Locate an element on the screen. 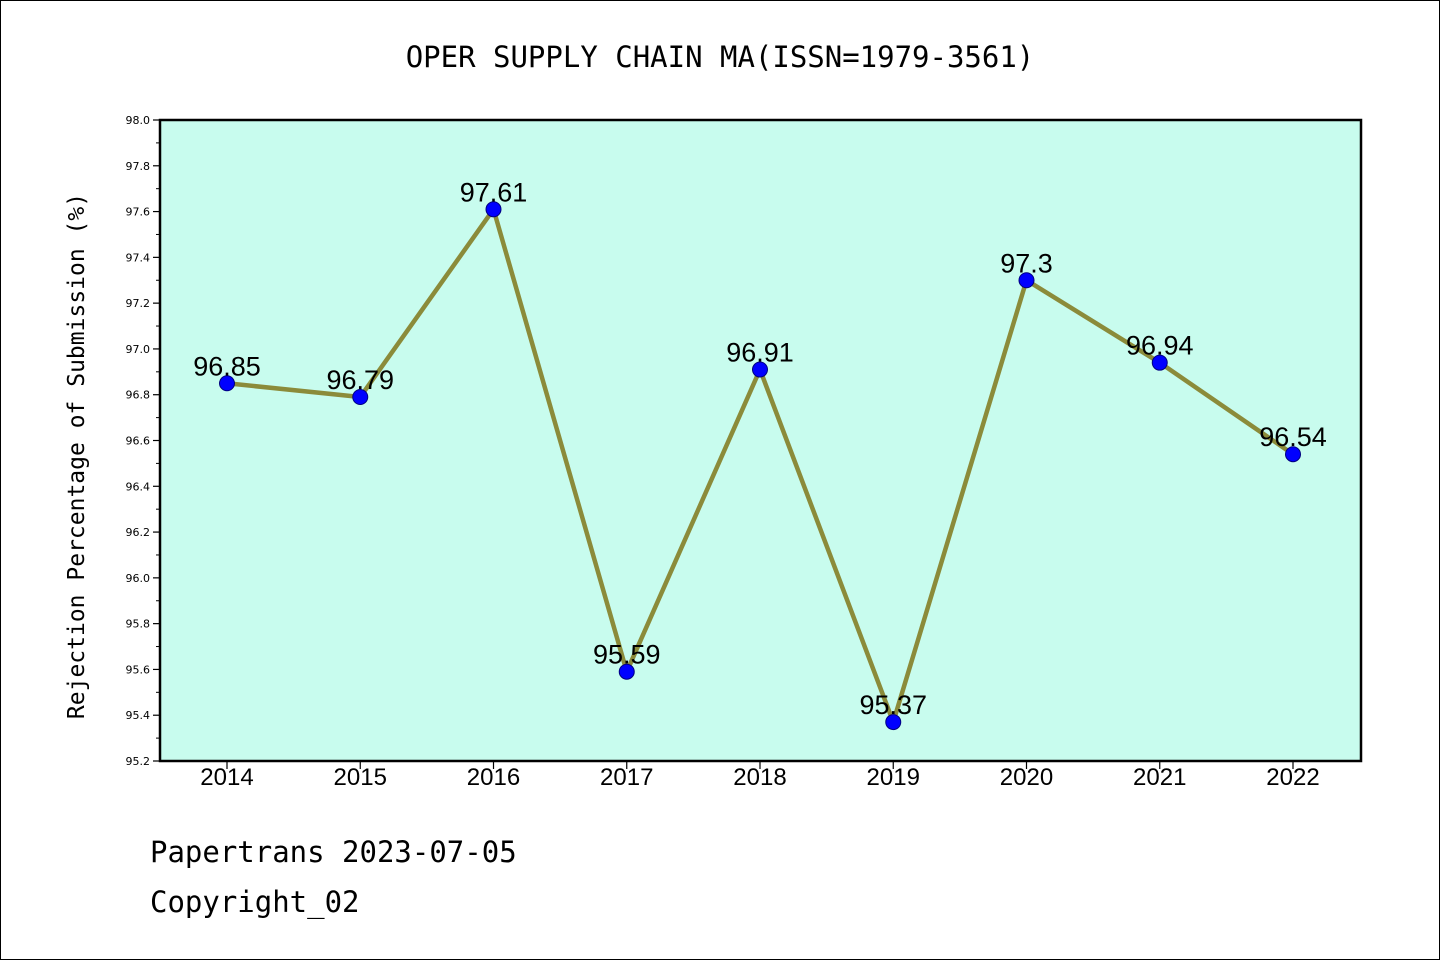  data-label: 97.61 is located at coordinates (494, 192).